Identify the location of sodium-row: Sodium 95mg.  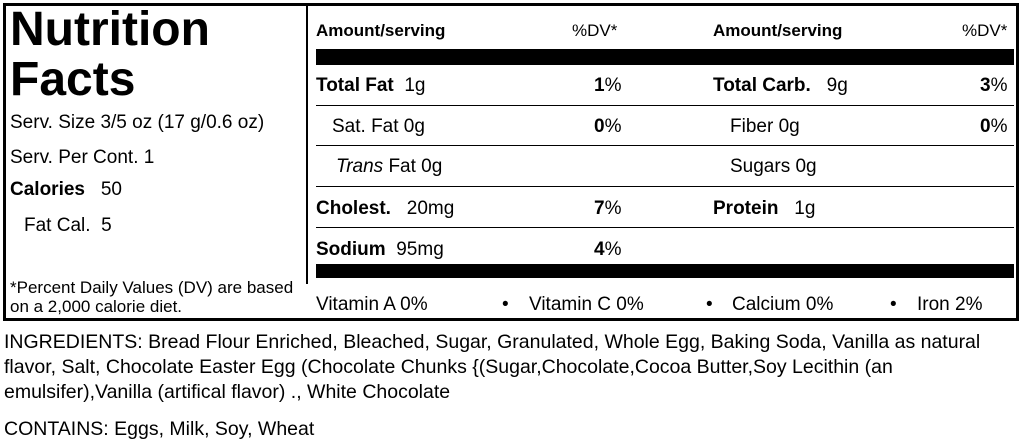
(380, 250).